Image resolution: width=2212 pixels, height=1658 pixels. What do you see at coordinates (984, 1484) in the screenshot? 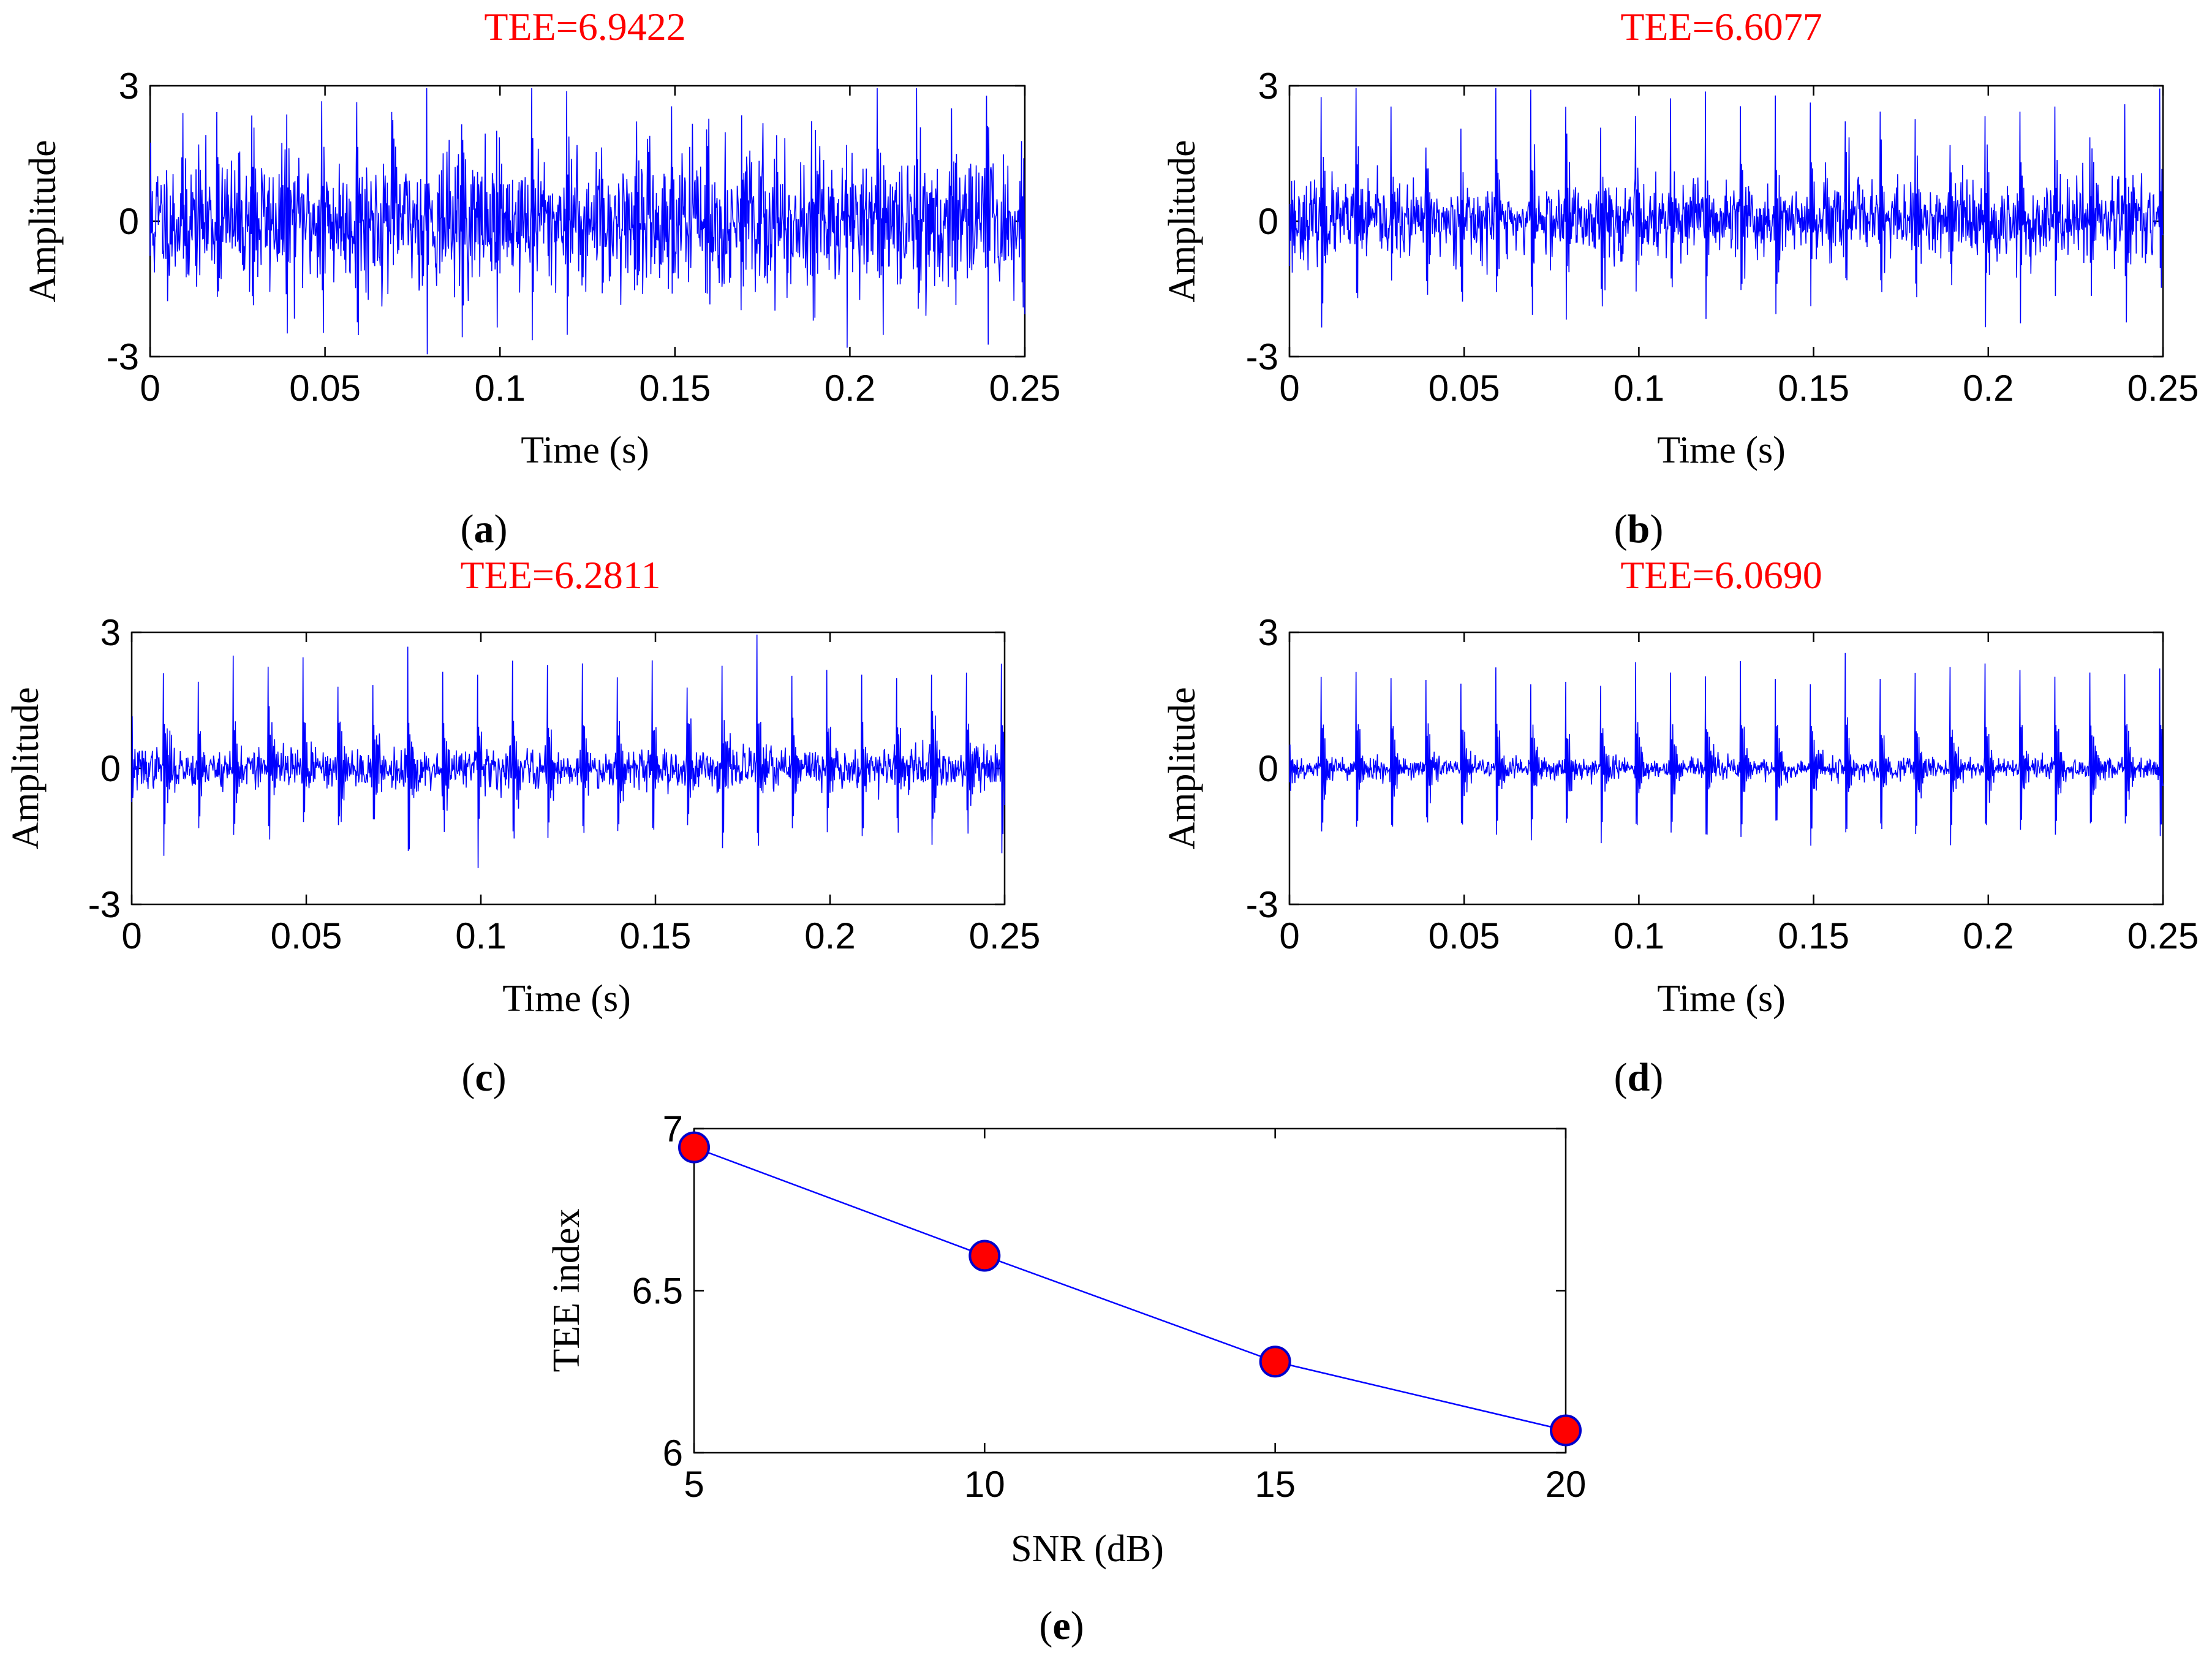
I see `panel-e-x-tick-label: 10` at bounding box center [984, 1484].